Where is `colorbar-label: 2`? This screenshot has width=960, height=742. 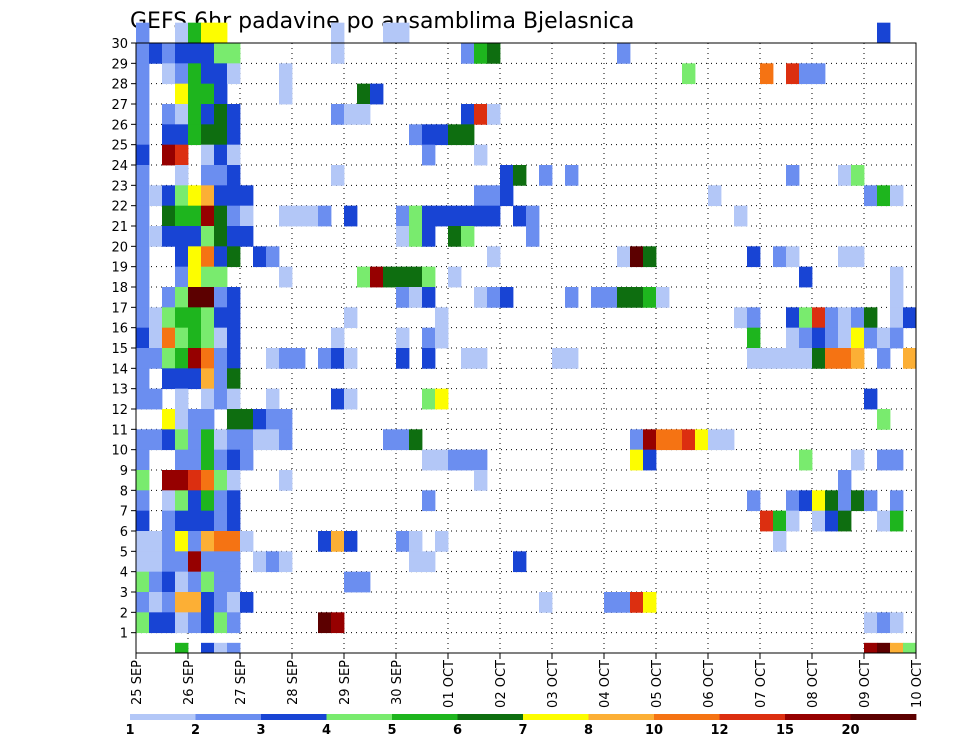
colorbar-label: 2 is located at coordinates (195, 730).